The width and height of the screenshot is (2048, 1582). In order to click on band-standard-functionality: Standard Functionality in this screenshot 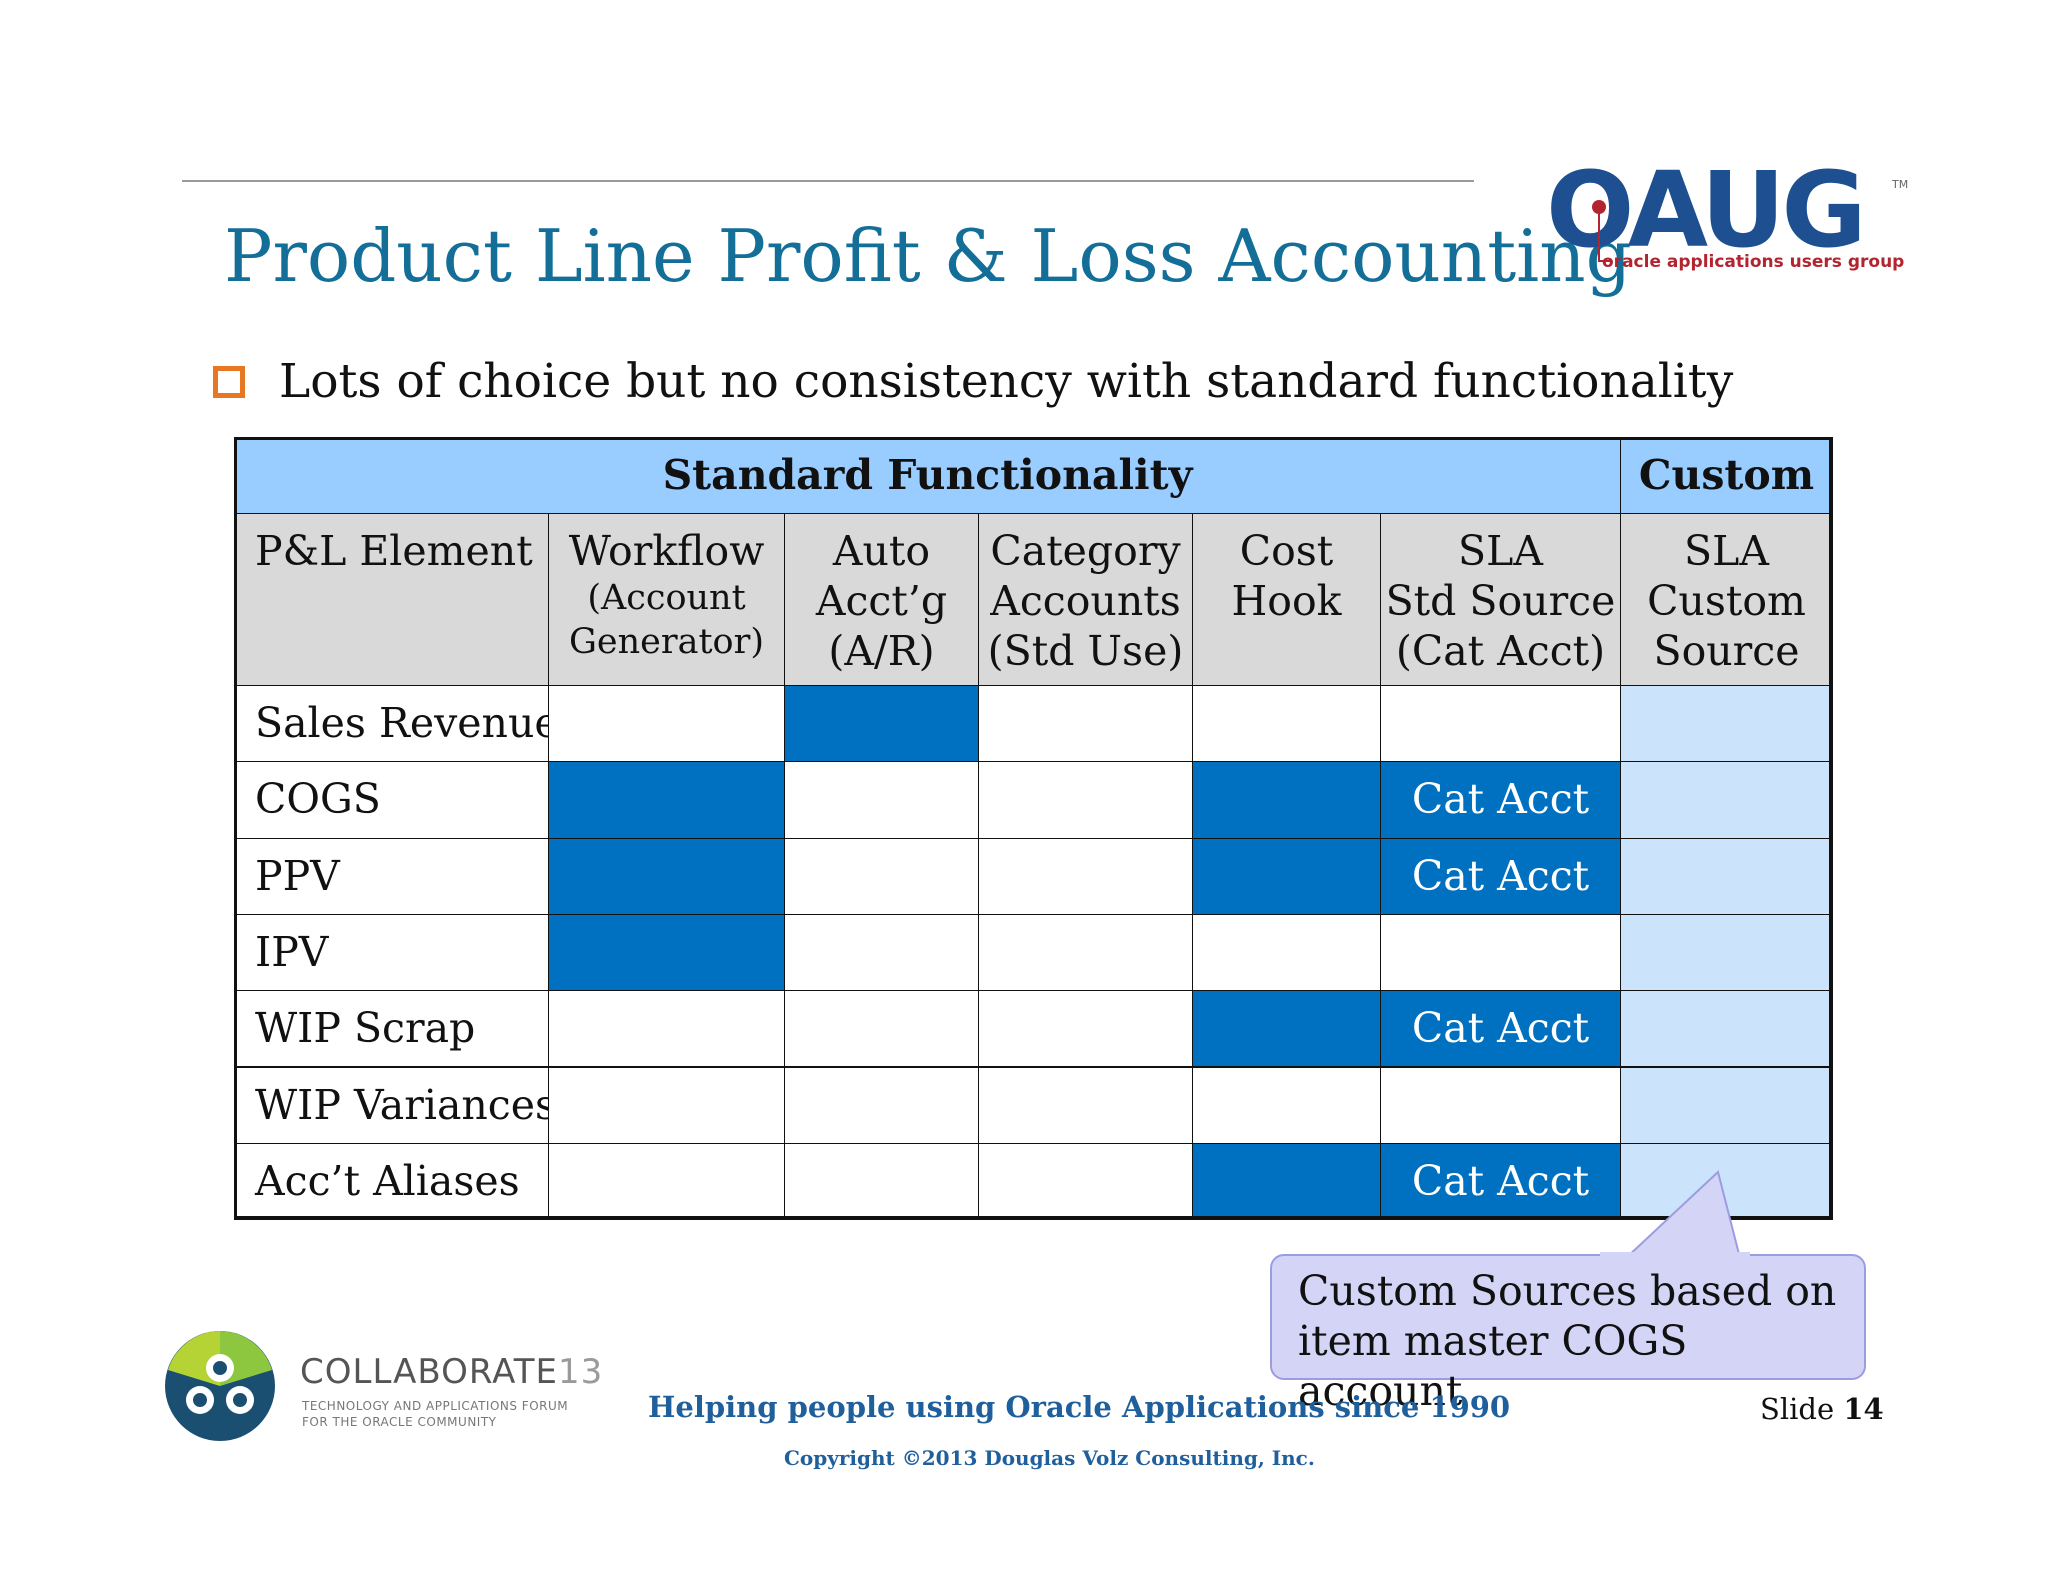, I will do `click(927, 475)`.